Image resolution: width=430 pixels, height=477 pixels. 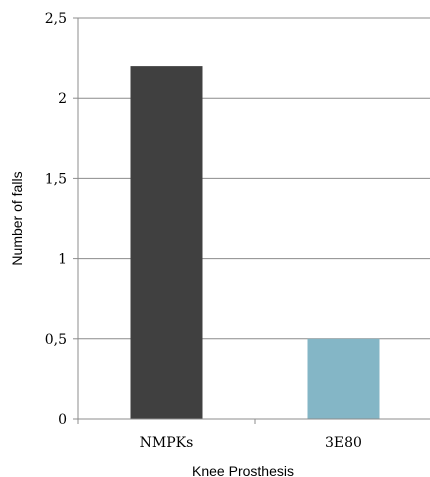 I want to click on y-axis-label: Number of falls, so click(x=17, y=218).